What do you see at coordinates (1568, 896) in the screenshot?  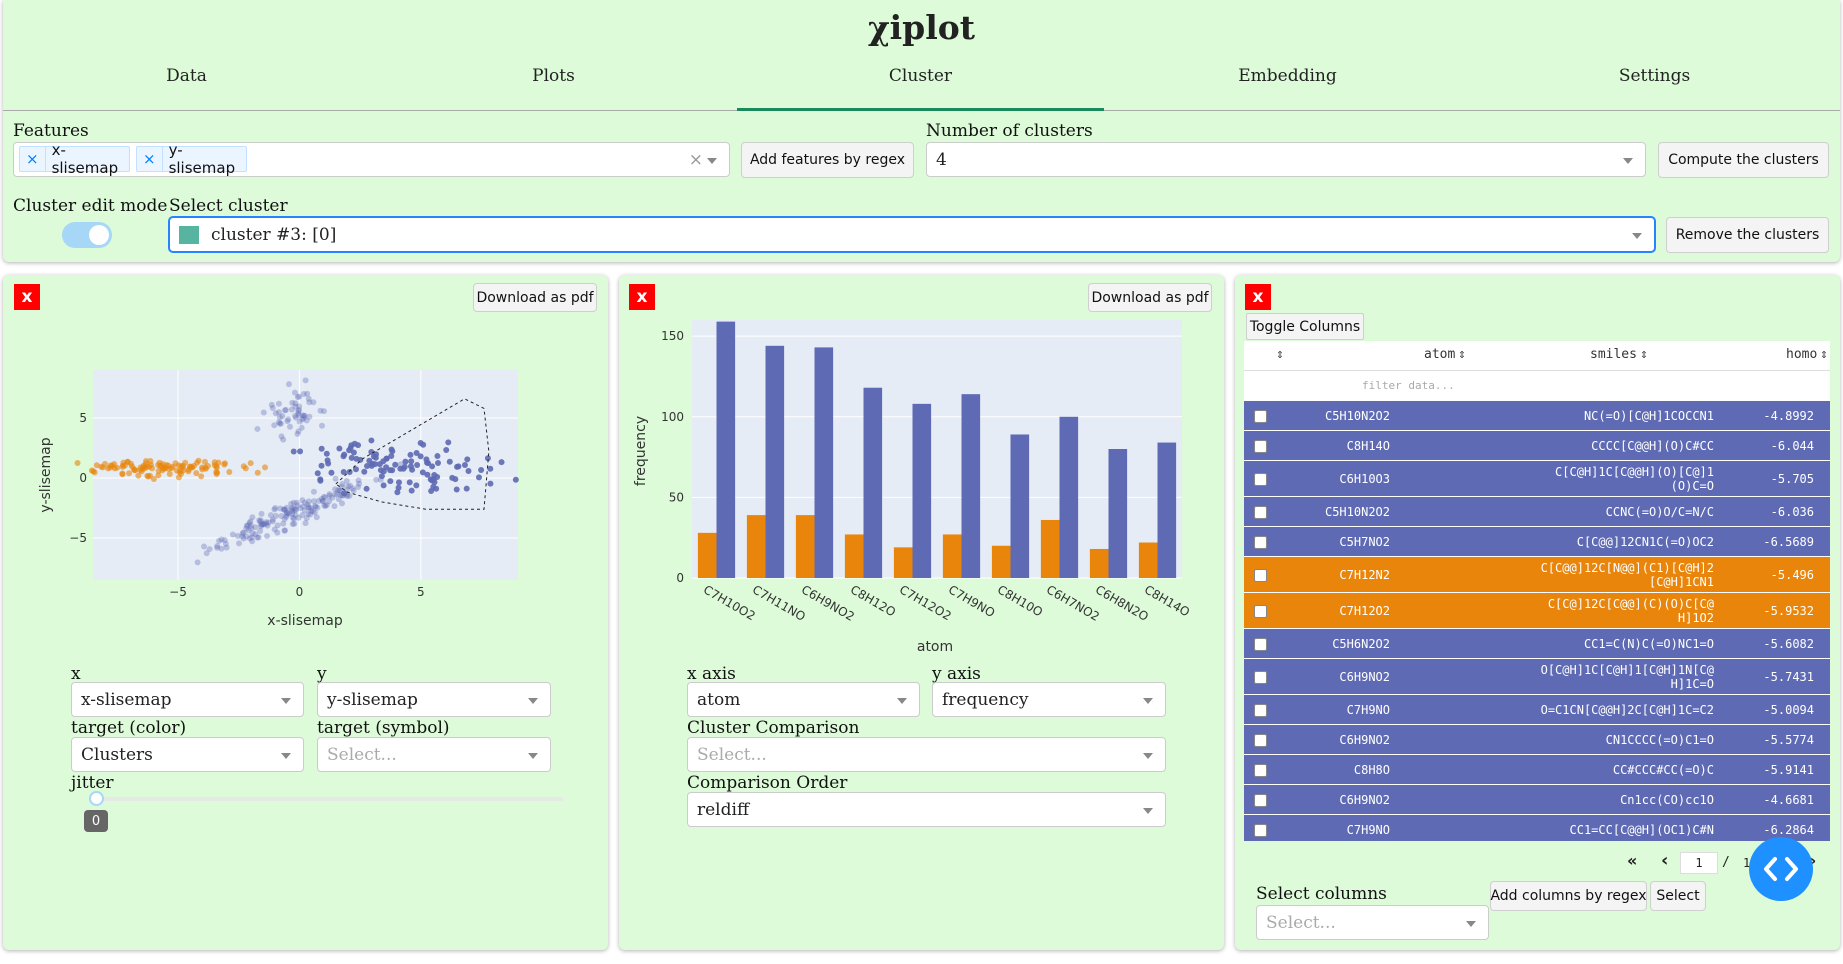 I see `add-columns-by-regex-button: Add columns by regex` at bounding box center [1568, 896].